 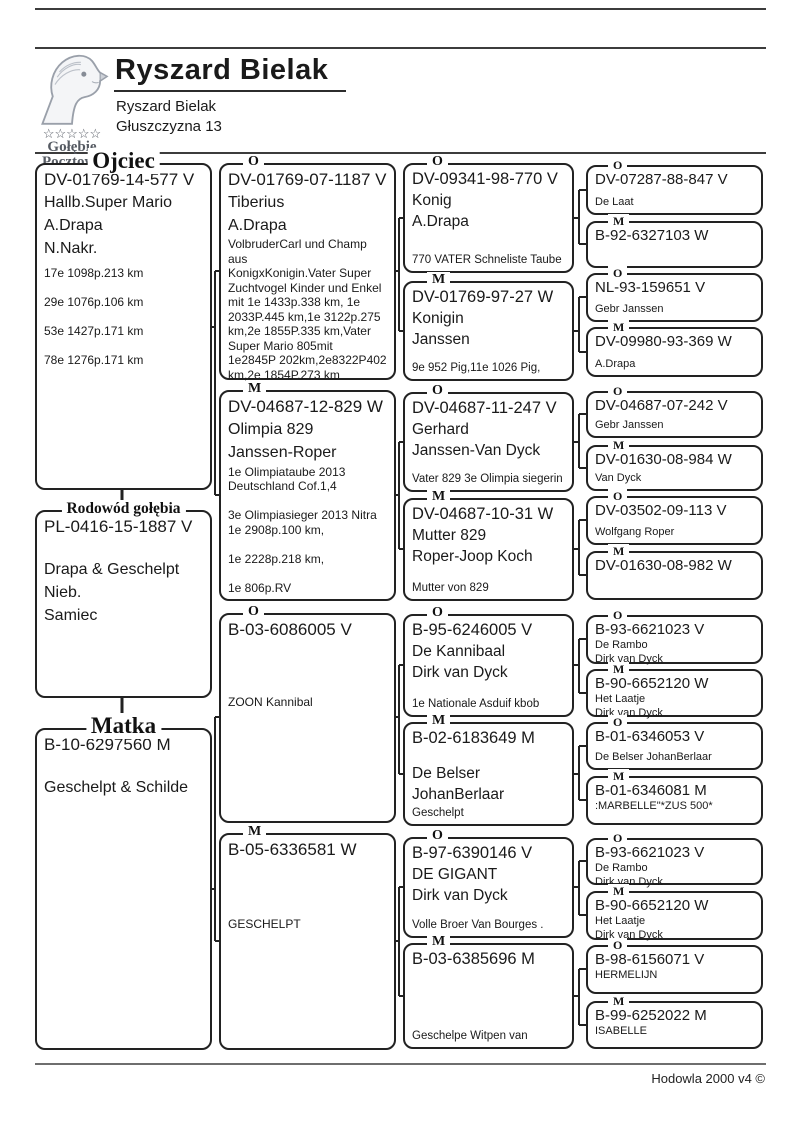 I want to click on gen3-box-8: M B-03-6385696 M Geschelpe Witpen van, so click(x=488, y=991).